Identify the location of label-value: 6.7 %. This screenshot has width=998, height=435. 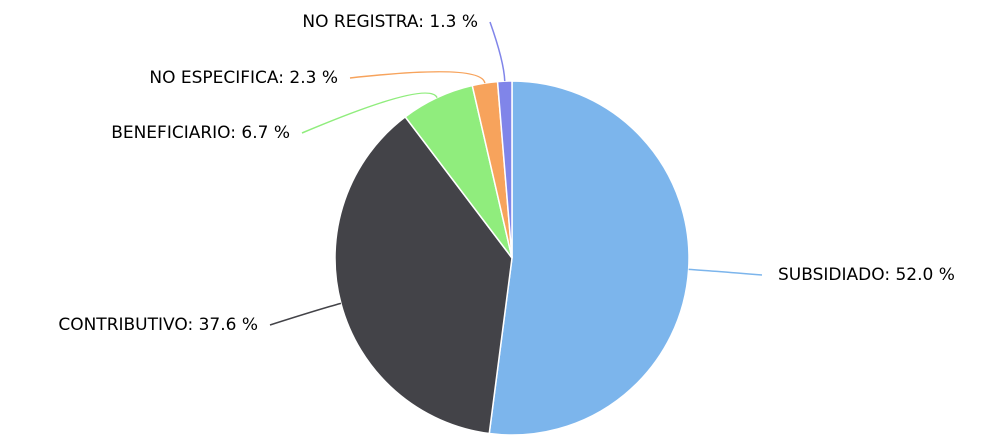
(265, 133).